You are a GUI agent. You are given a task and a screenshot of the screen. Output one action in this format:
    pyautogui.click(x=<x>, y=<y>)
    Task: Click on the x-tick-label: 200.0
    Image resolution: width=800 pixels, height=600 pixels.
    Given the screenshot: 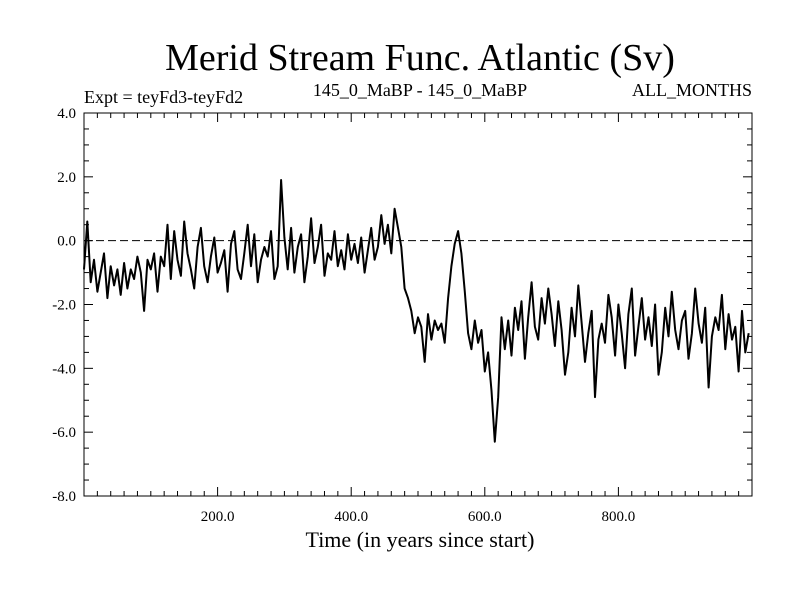 What is the action you would take?
    pyautogui.click(x=218, y=517)
    